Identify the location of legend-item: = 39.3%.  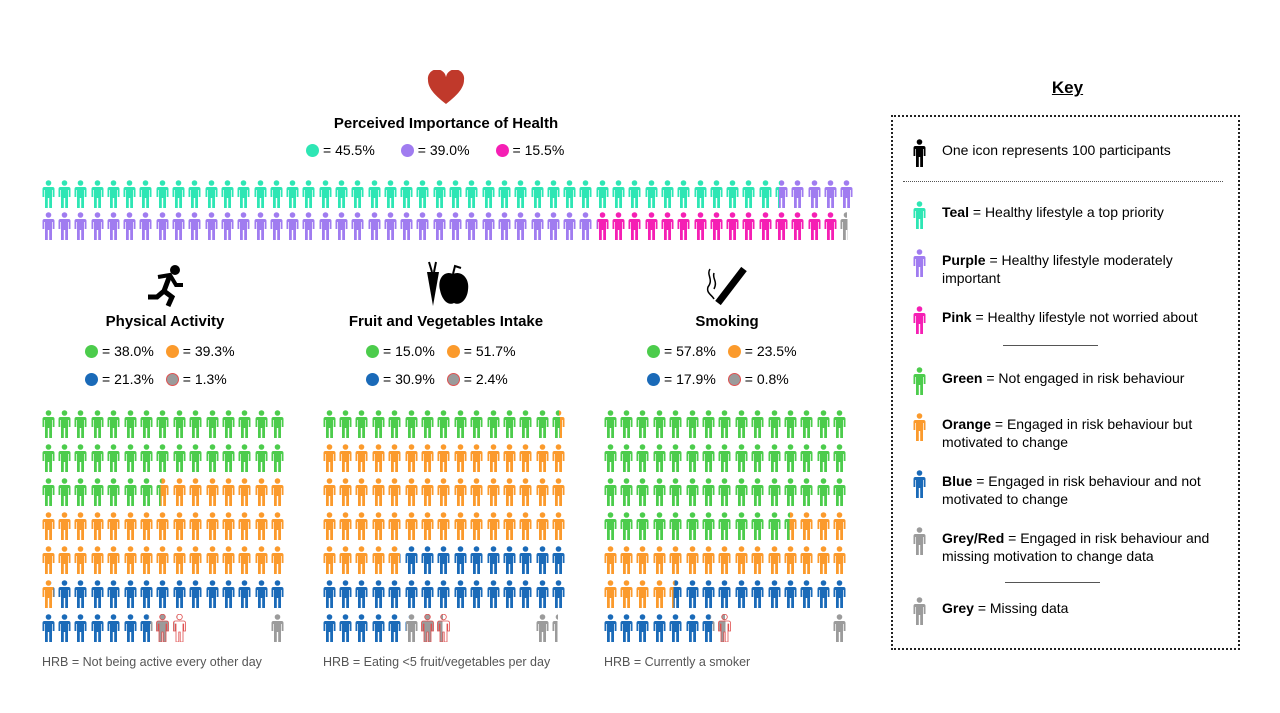
(200, 351).